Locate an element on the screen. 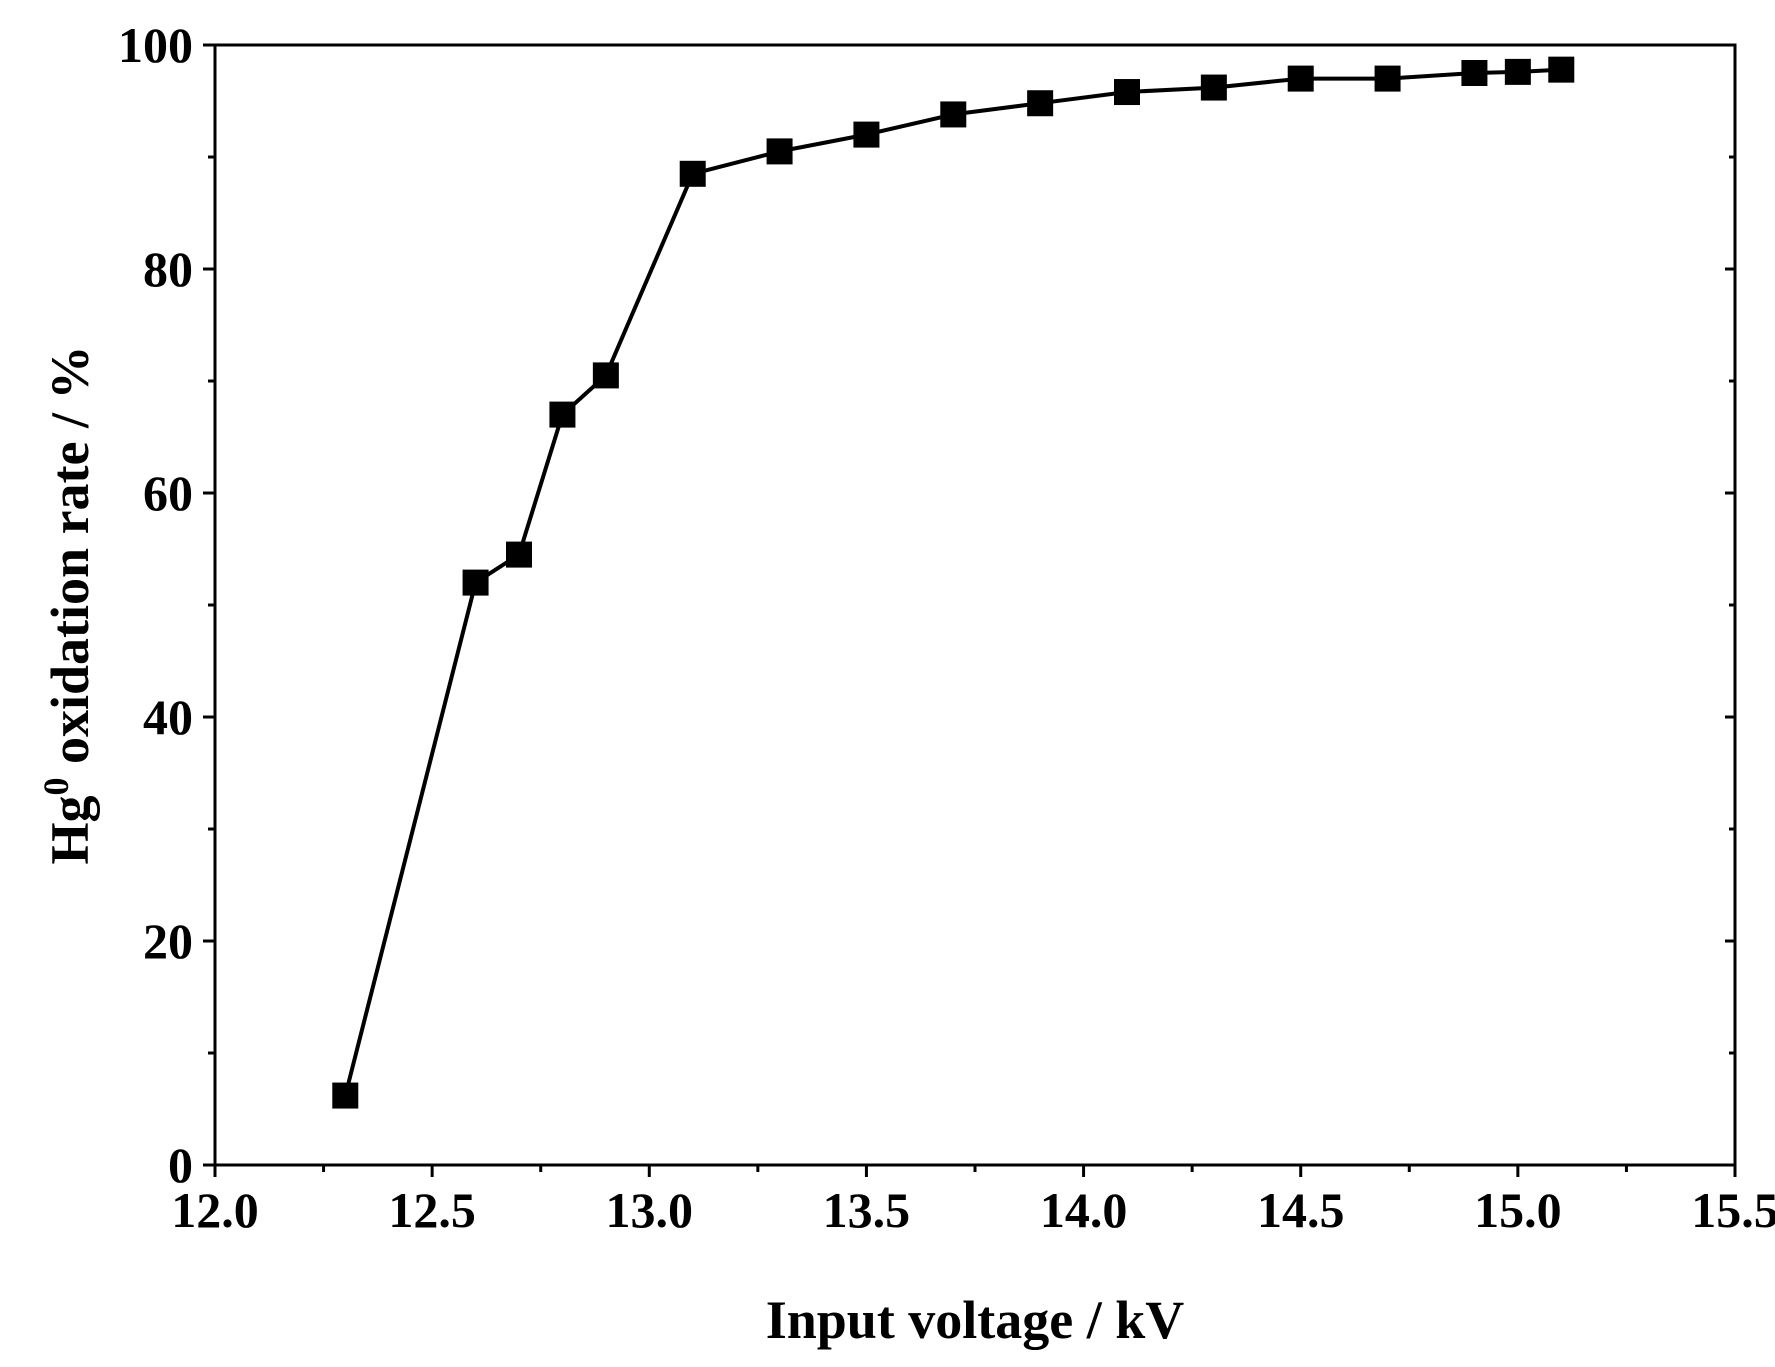 Image resolution: width=1775 pixels, height=1367 pixels. y-axis-title: Hg0 oxidation rate / % is located at coordinates (68, 605).